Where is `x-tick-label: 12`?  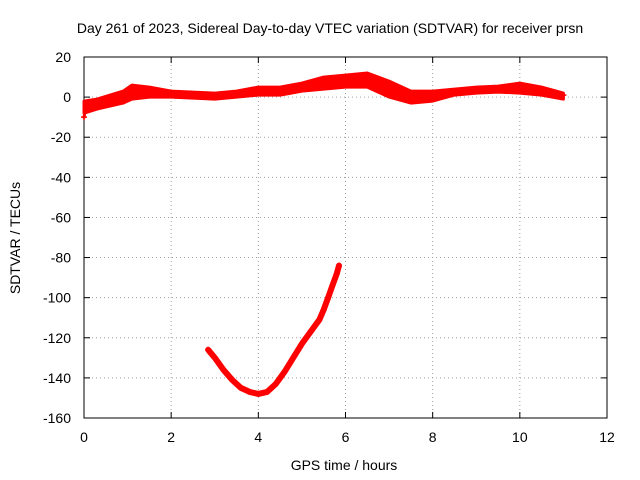 x-tick-label: 12 is located at coordinates (607, 437).